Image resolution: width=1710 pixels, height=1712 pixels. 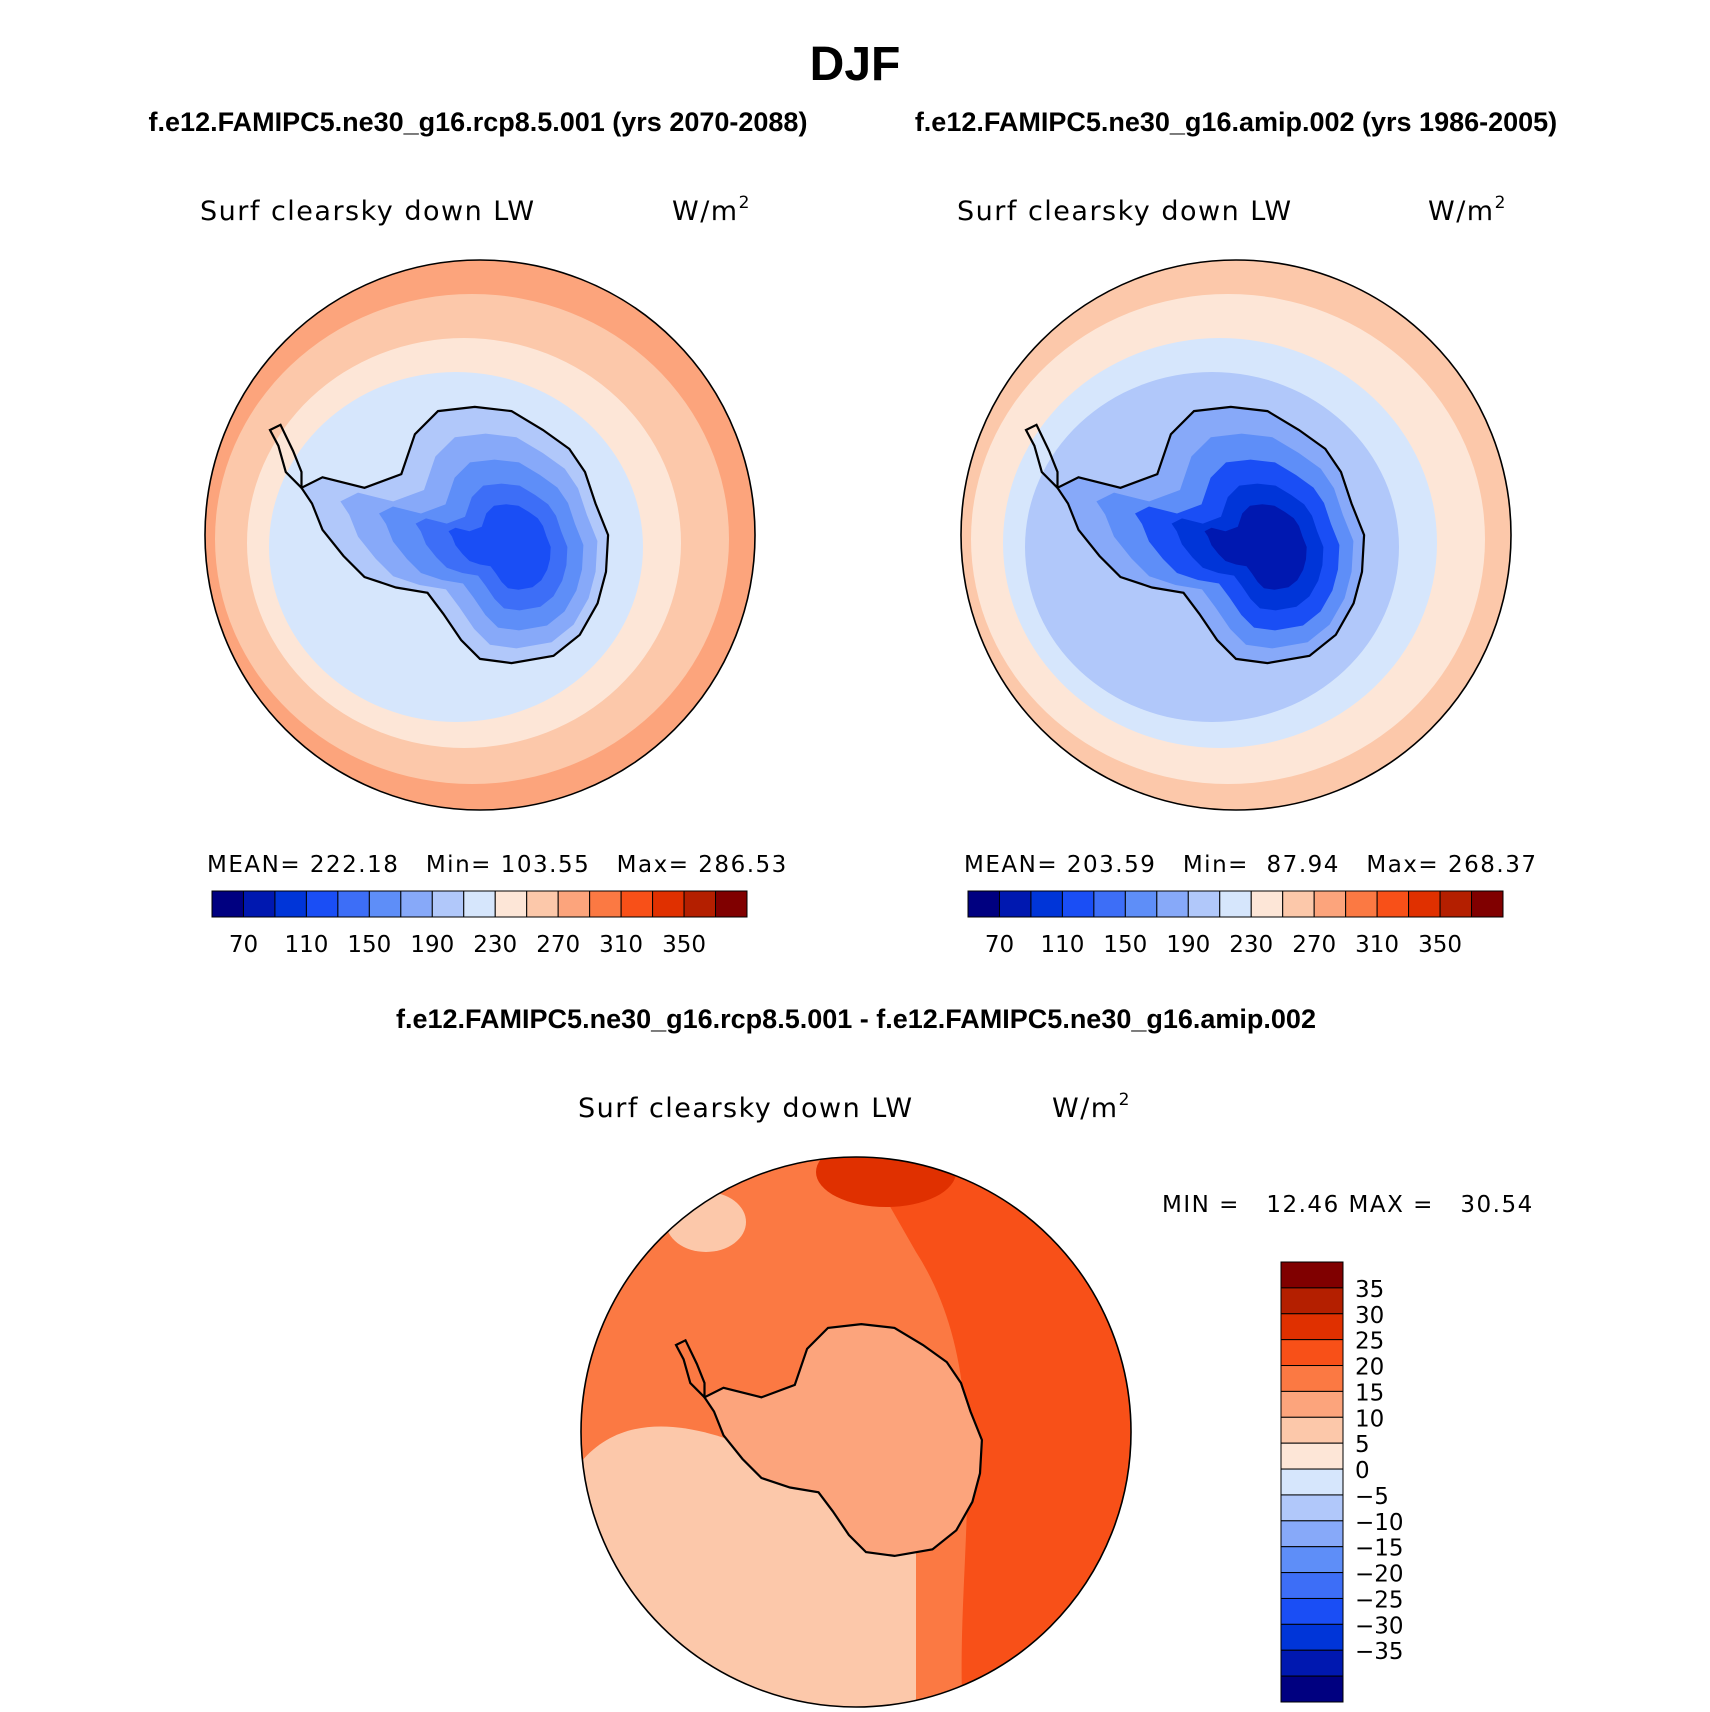 I want to click on page-title: DJF, so click(x=855, y=64).